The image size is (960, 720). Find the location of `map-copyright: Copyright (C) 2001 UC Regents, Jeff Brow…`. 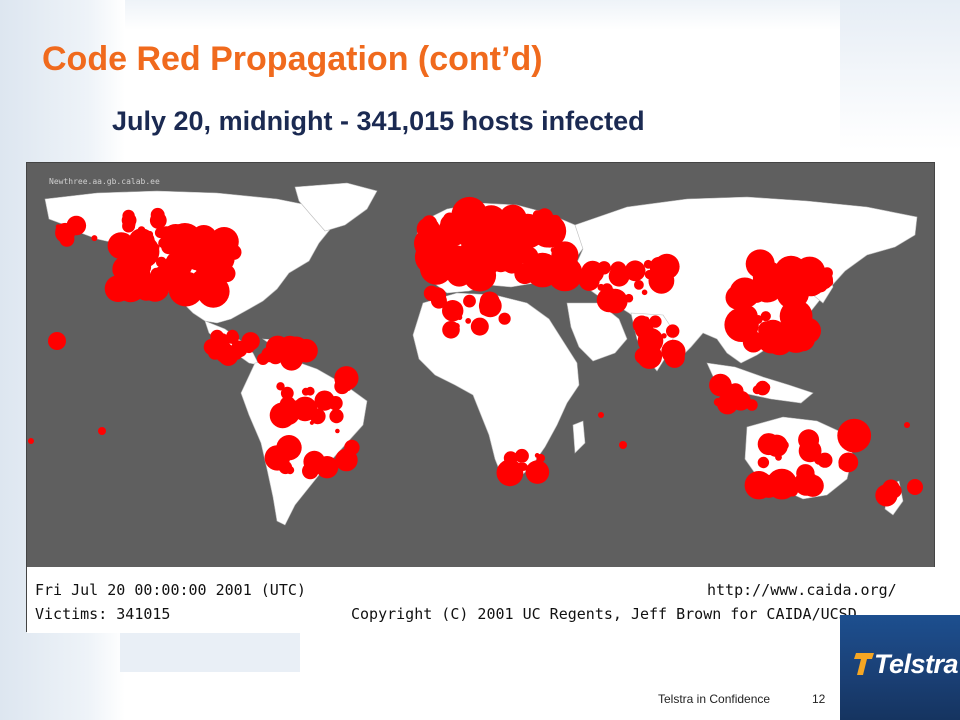

map-copyright: Copyright (C) 2001 UC Regents, Jeff Brow… is located at coordinates (604, 614).